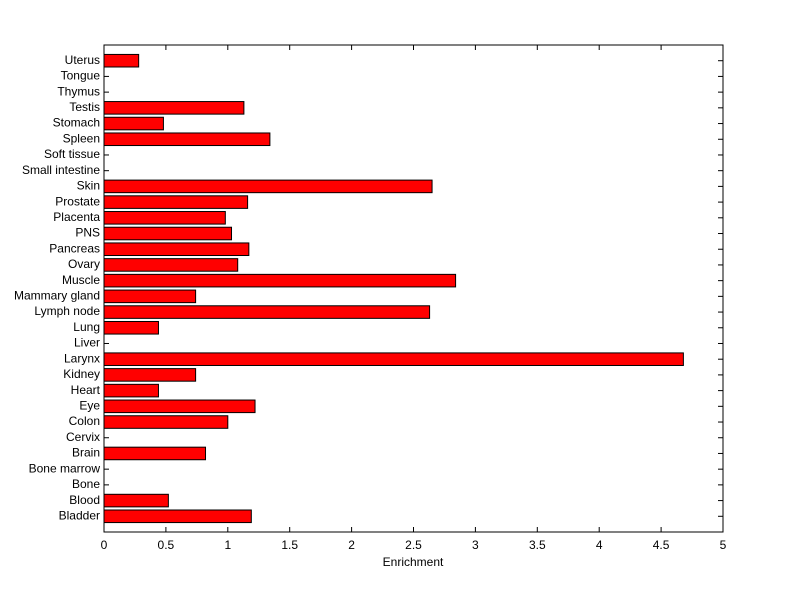  Describe the element at coordinates (57, 296) in the screenshot. I see `y-tick-label: Mammary gland` at that location.